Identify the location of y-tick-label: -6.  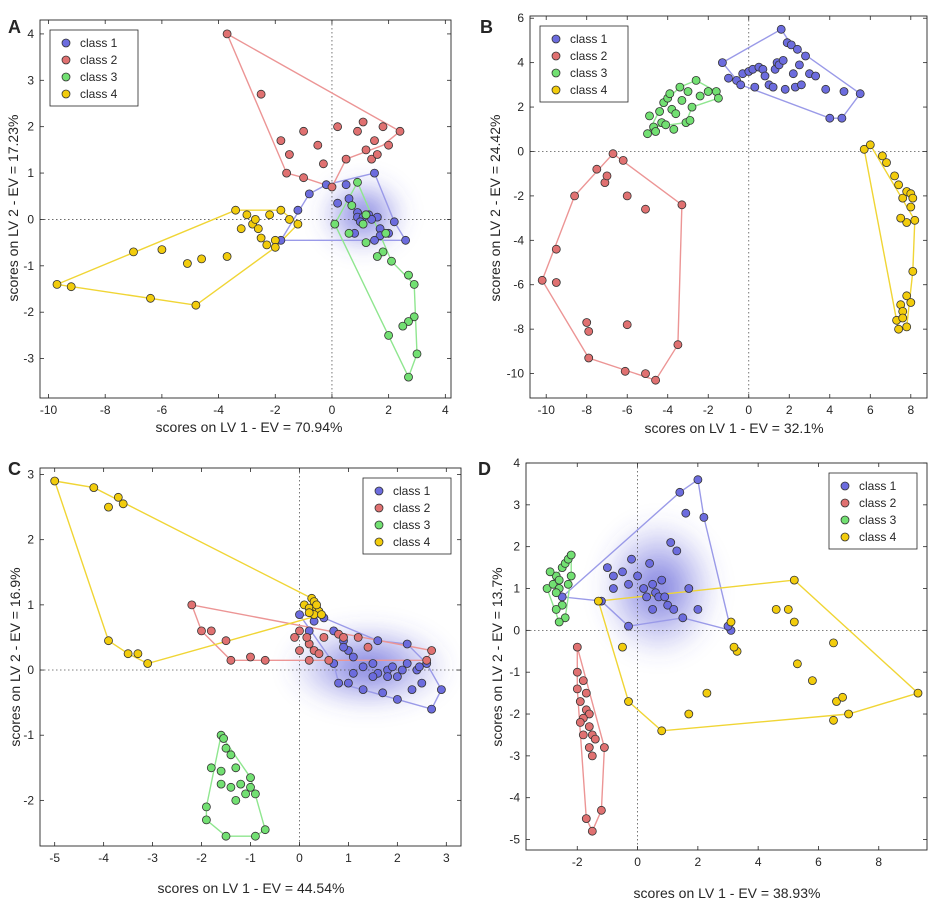
(518, 285).